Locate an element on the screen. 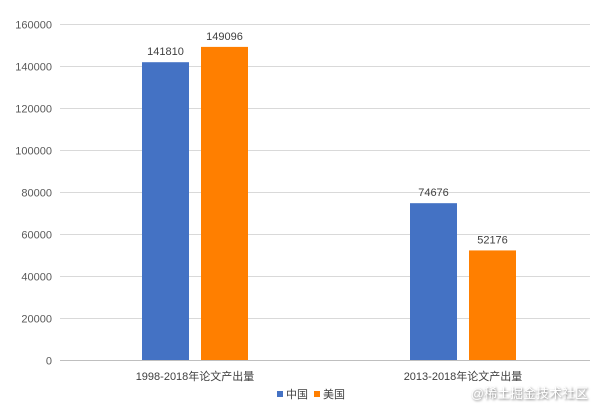 This screenshot has width=593, height=409. y-tick-label: 100000 is located at coordinates (33, 152).